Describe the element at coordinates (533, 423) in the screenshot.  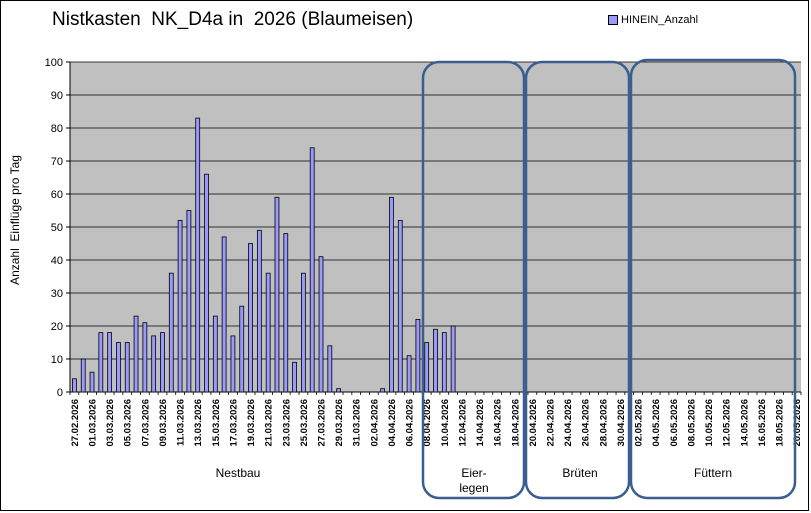
I see `x-tick-label: 20.04.2026` at that location.